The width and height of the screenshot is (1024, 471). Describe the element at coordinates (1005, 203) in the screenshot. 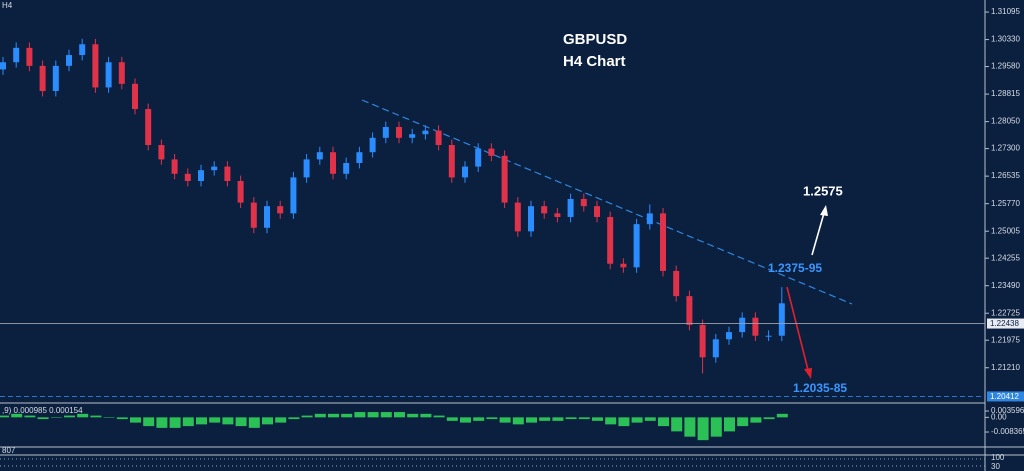

I see `y-tick-label: 1.25770` at that location.